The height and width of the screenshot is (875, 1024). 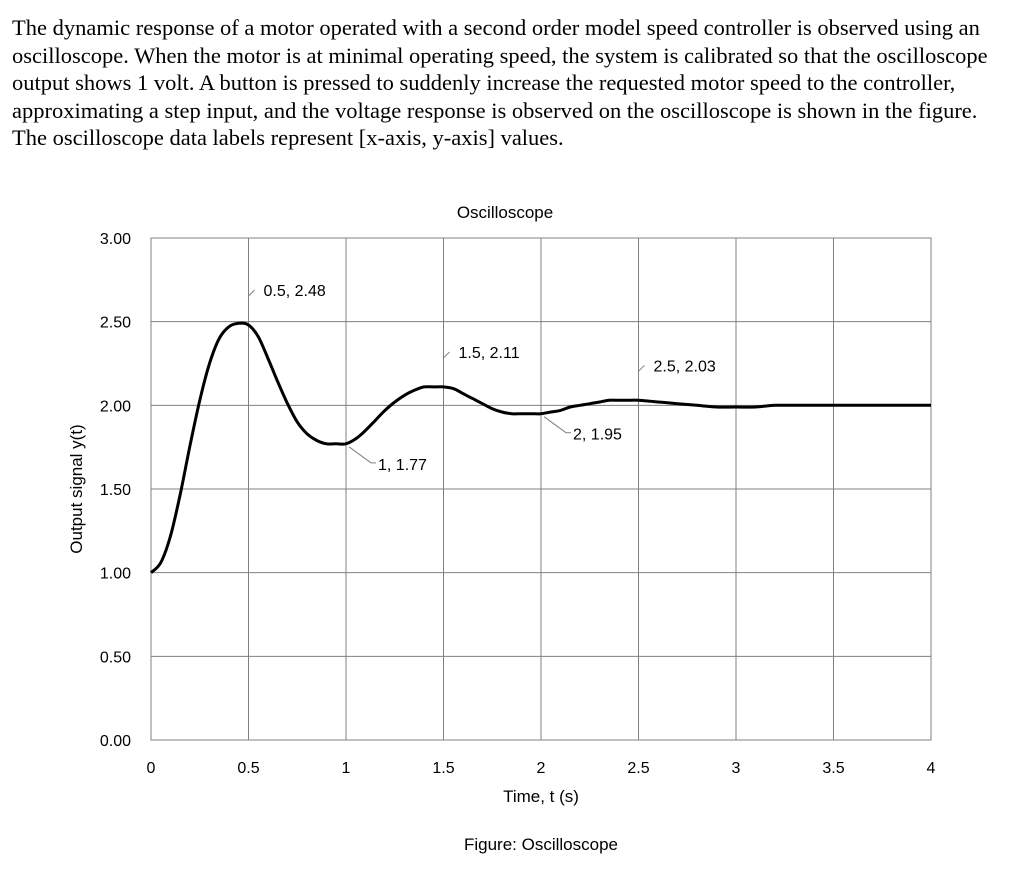 What do you see at coordinates (115, 406) in the screenshot?
I see `y-tick-label: 2.00` at bounding box center [115, 406].